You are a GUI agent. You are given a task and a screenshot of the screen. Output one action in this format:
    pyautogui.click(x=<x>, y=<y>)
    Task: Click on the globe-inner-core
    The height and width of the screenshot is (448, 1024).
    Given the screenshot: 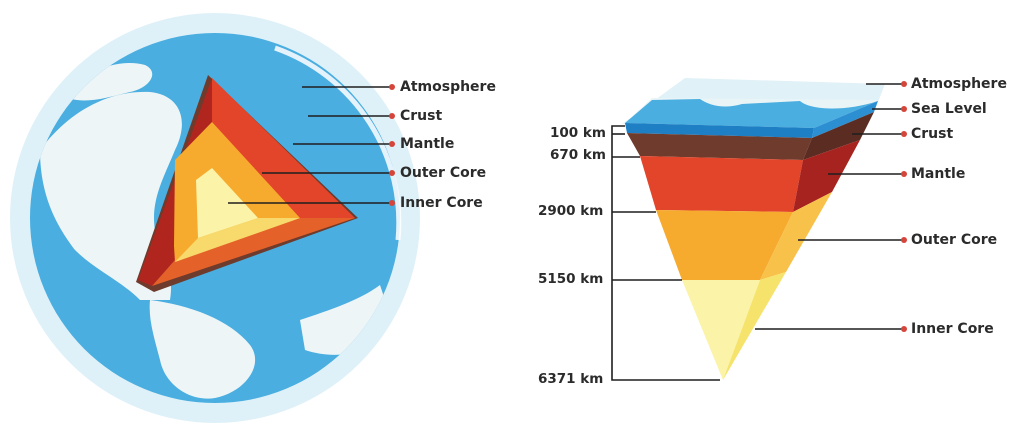 What is the action you would take?
    pyautogui.click(x=227, y=203)
    